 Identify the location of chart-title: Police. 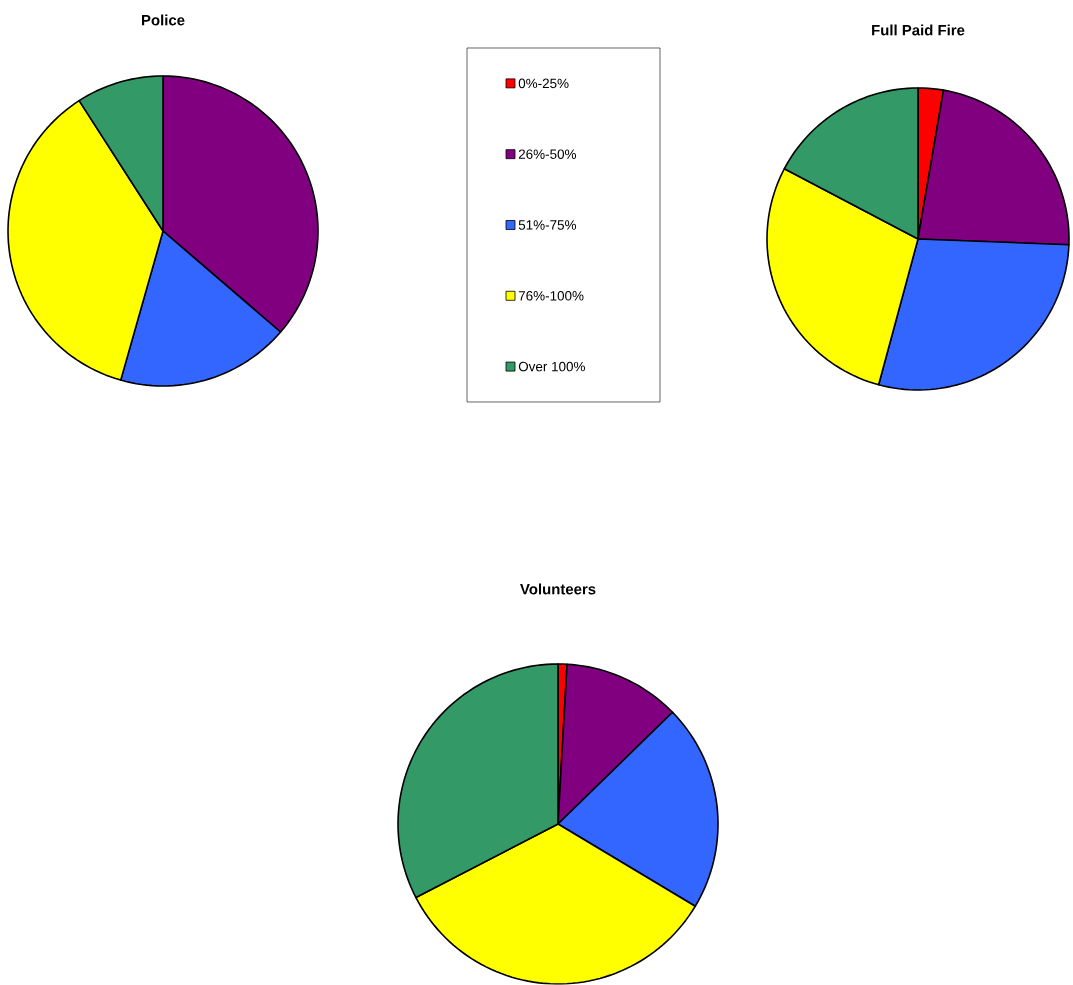
(163, 20).